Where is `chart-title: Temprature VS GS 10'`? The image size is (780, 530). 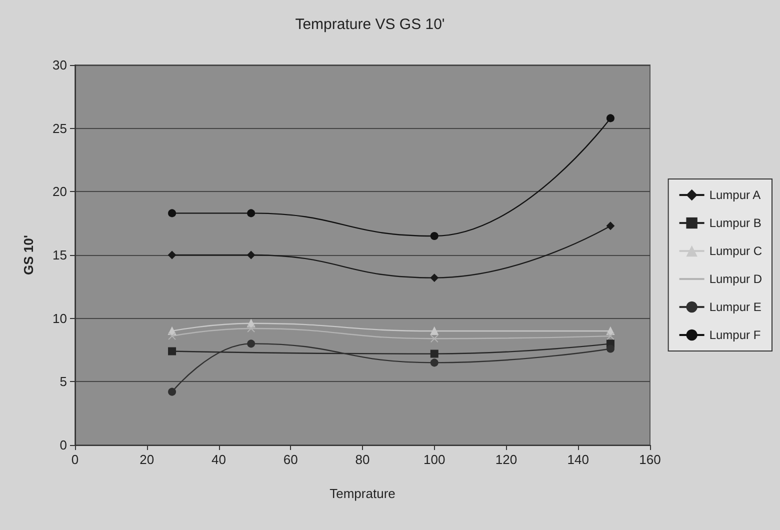
chart-title: Temprature VS GS 10' is located at coordinates (370, 24).